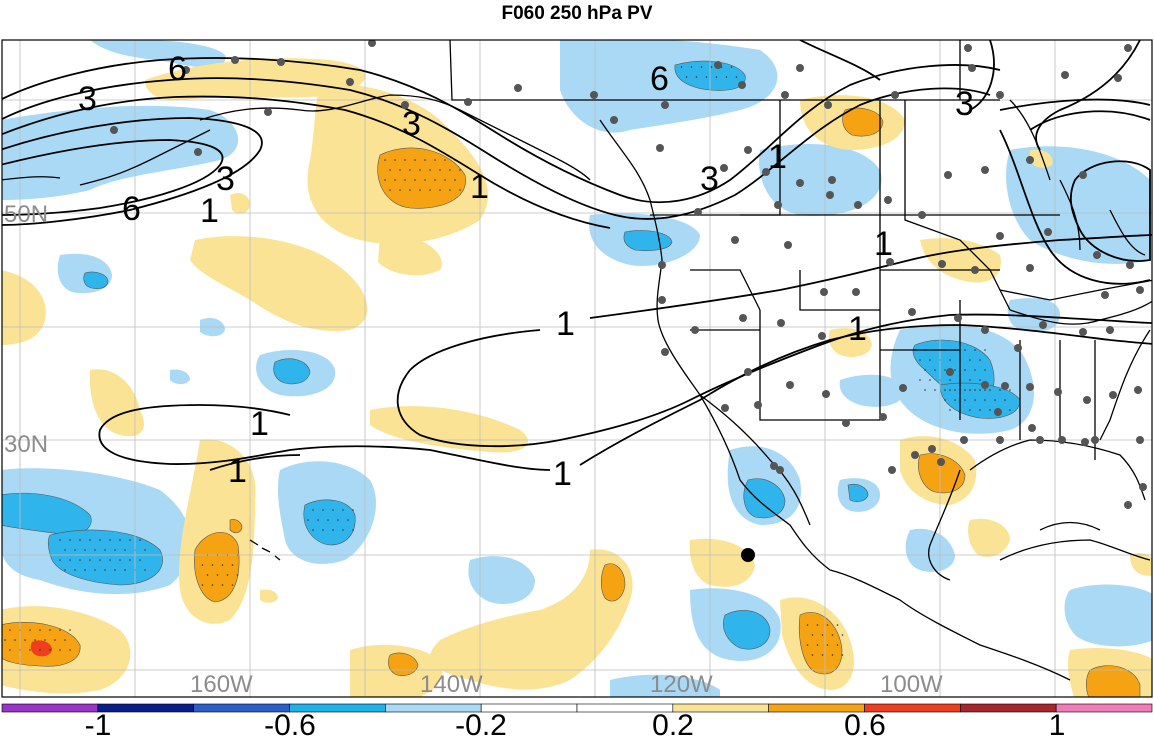  I want to click on contour-label: 3, so click(87, 99).